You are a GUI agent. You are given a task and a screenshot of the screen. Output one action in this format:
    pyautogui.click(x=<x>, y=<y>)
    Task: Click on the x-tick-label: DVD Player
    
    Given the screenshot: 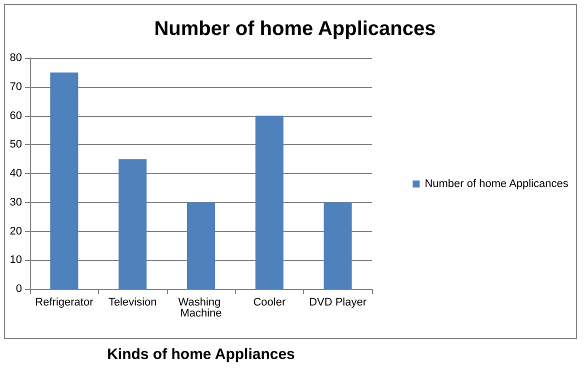 What is the action you would take?
    pyautogui.click(x=338, y=302)
    